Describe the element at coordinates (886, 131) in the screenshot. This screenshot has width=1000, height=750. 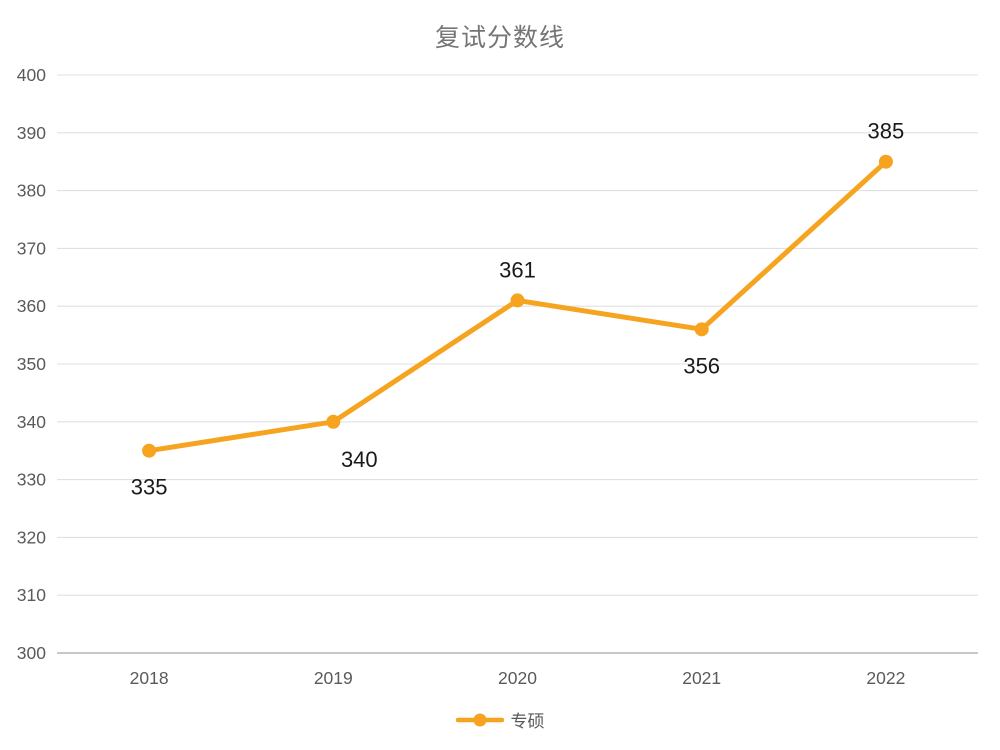
I see `data-point-label: 385` at that location.